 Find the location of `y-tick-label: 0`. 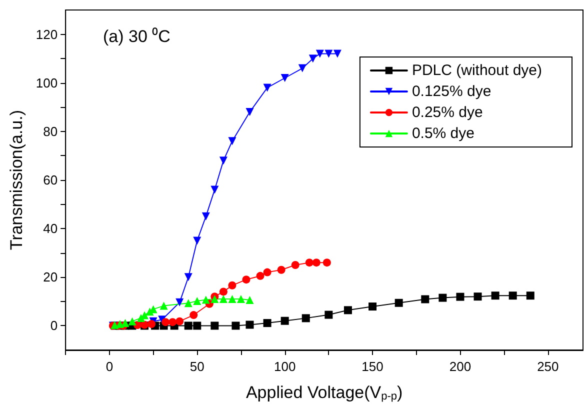

y-tick-label: 0 is located at coordinates (54, 326).